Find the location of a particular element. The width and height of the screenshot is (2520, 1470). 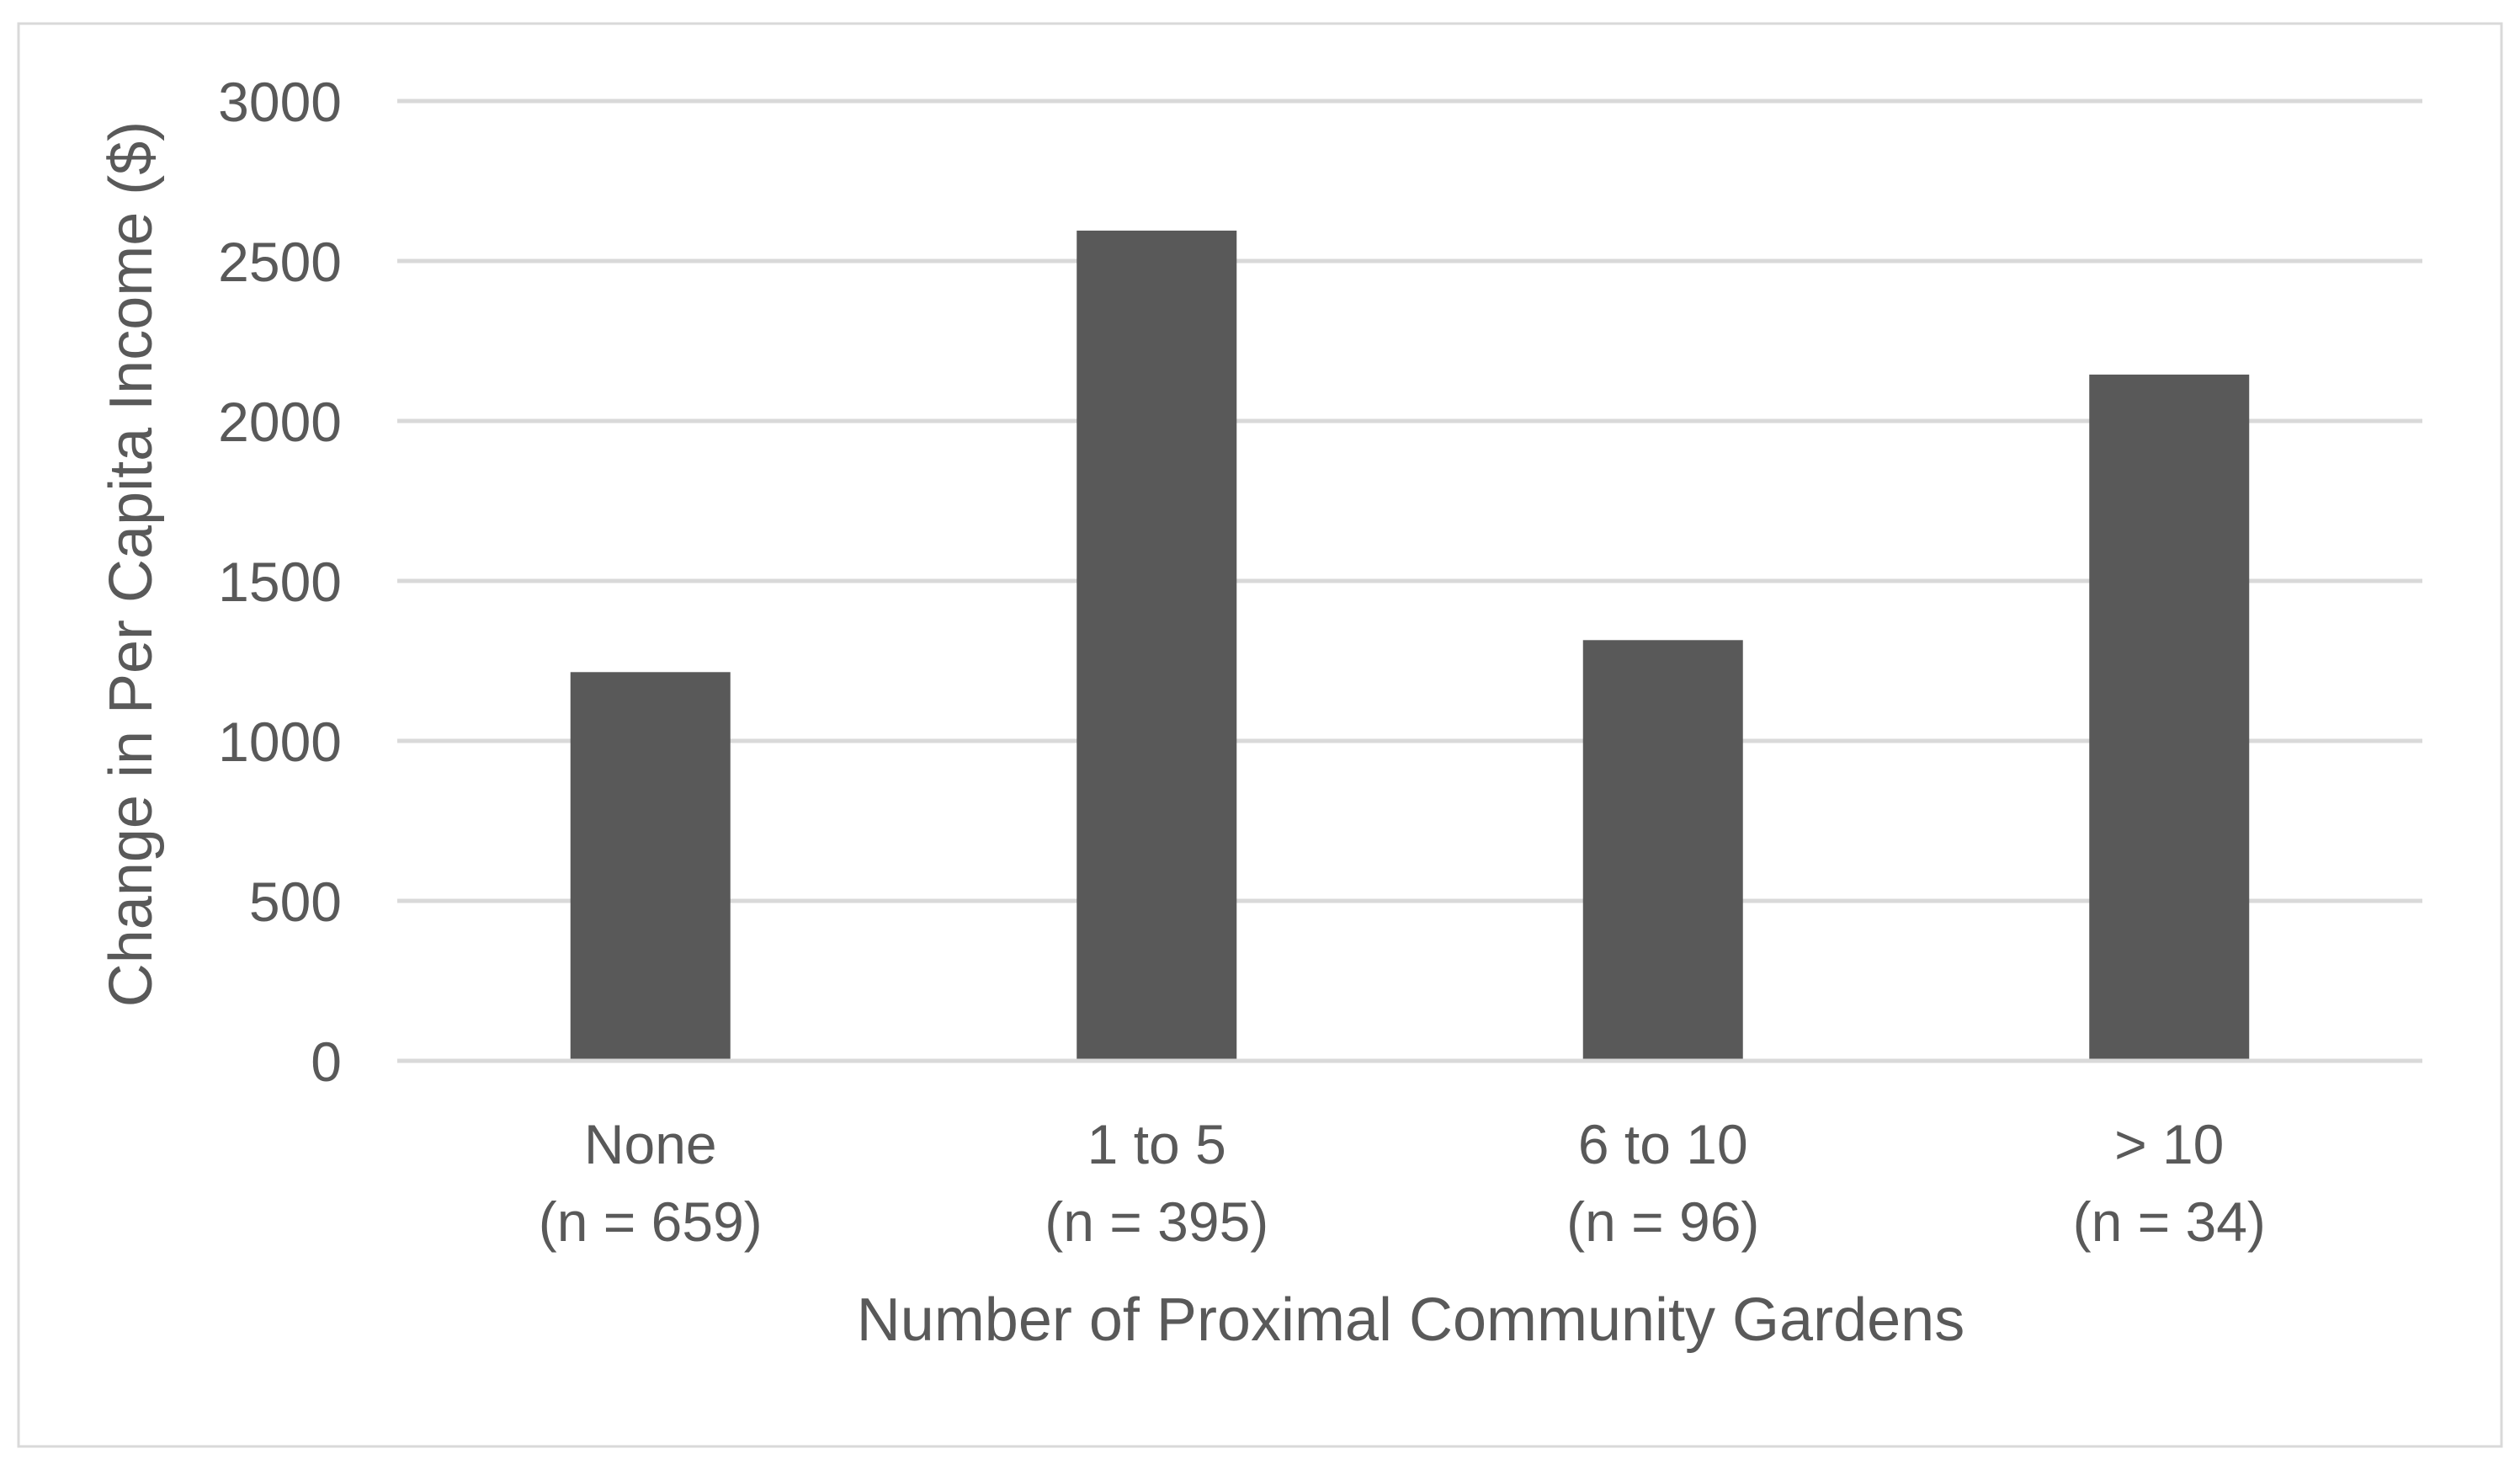

y-tick-label: 3000 is located at coordinates (280, 102).